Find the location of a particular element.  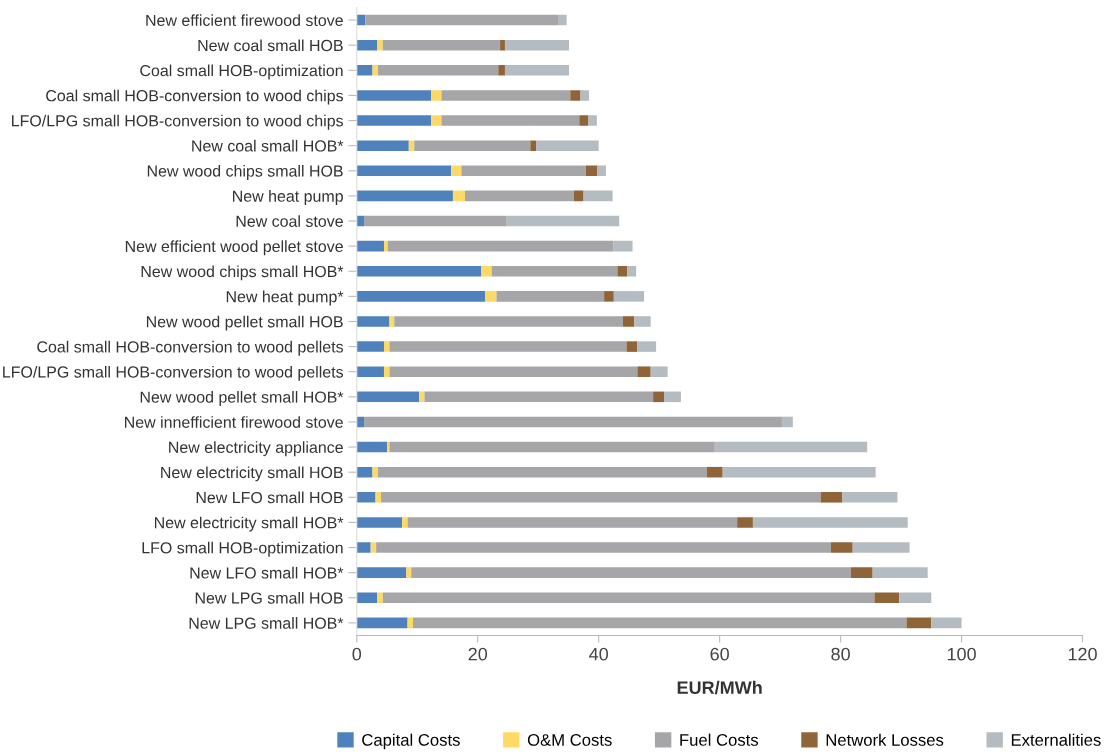

y-tick-label: New coal small HOB* is located at coordinates (268, 145).